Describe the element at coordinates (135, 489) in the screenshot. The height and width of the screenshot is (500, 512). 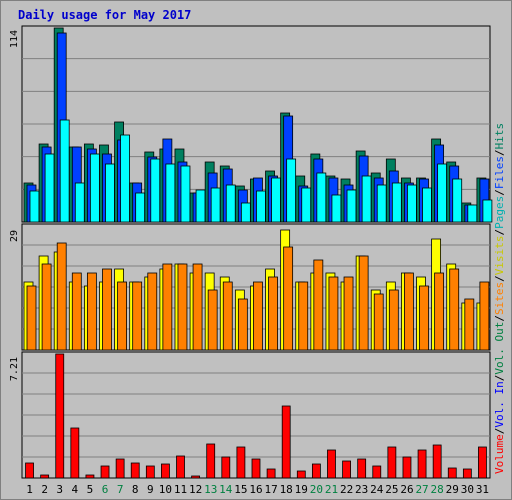
I see `day-label-8: 8` at that location.